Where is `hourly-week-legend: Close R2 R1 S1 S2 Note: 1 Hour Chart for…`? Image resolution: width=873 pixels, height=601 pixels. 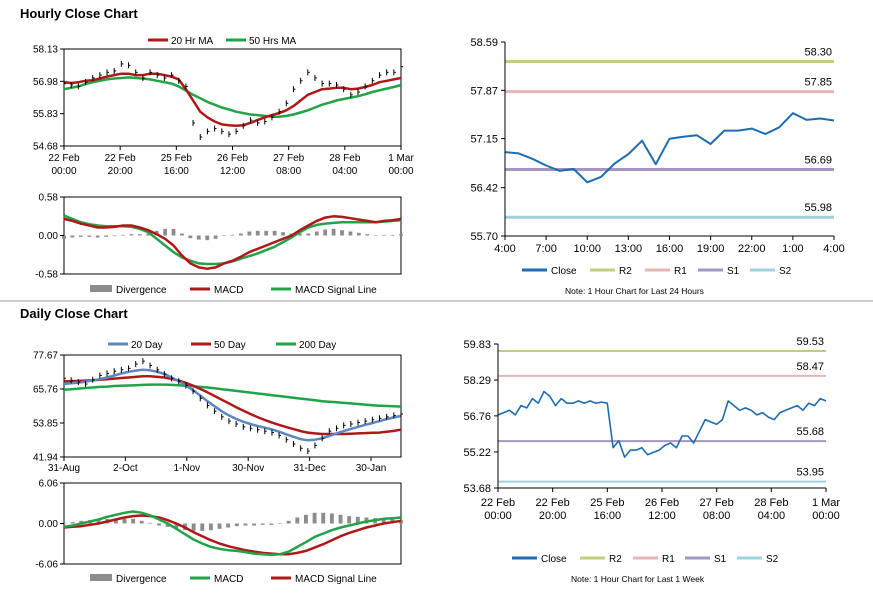 hourly-week-legend: Close R2 R1 S1 S2 Note: 1 Hour Chart for… is located at coordinates (645, 569).